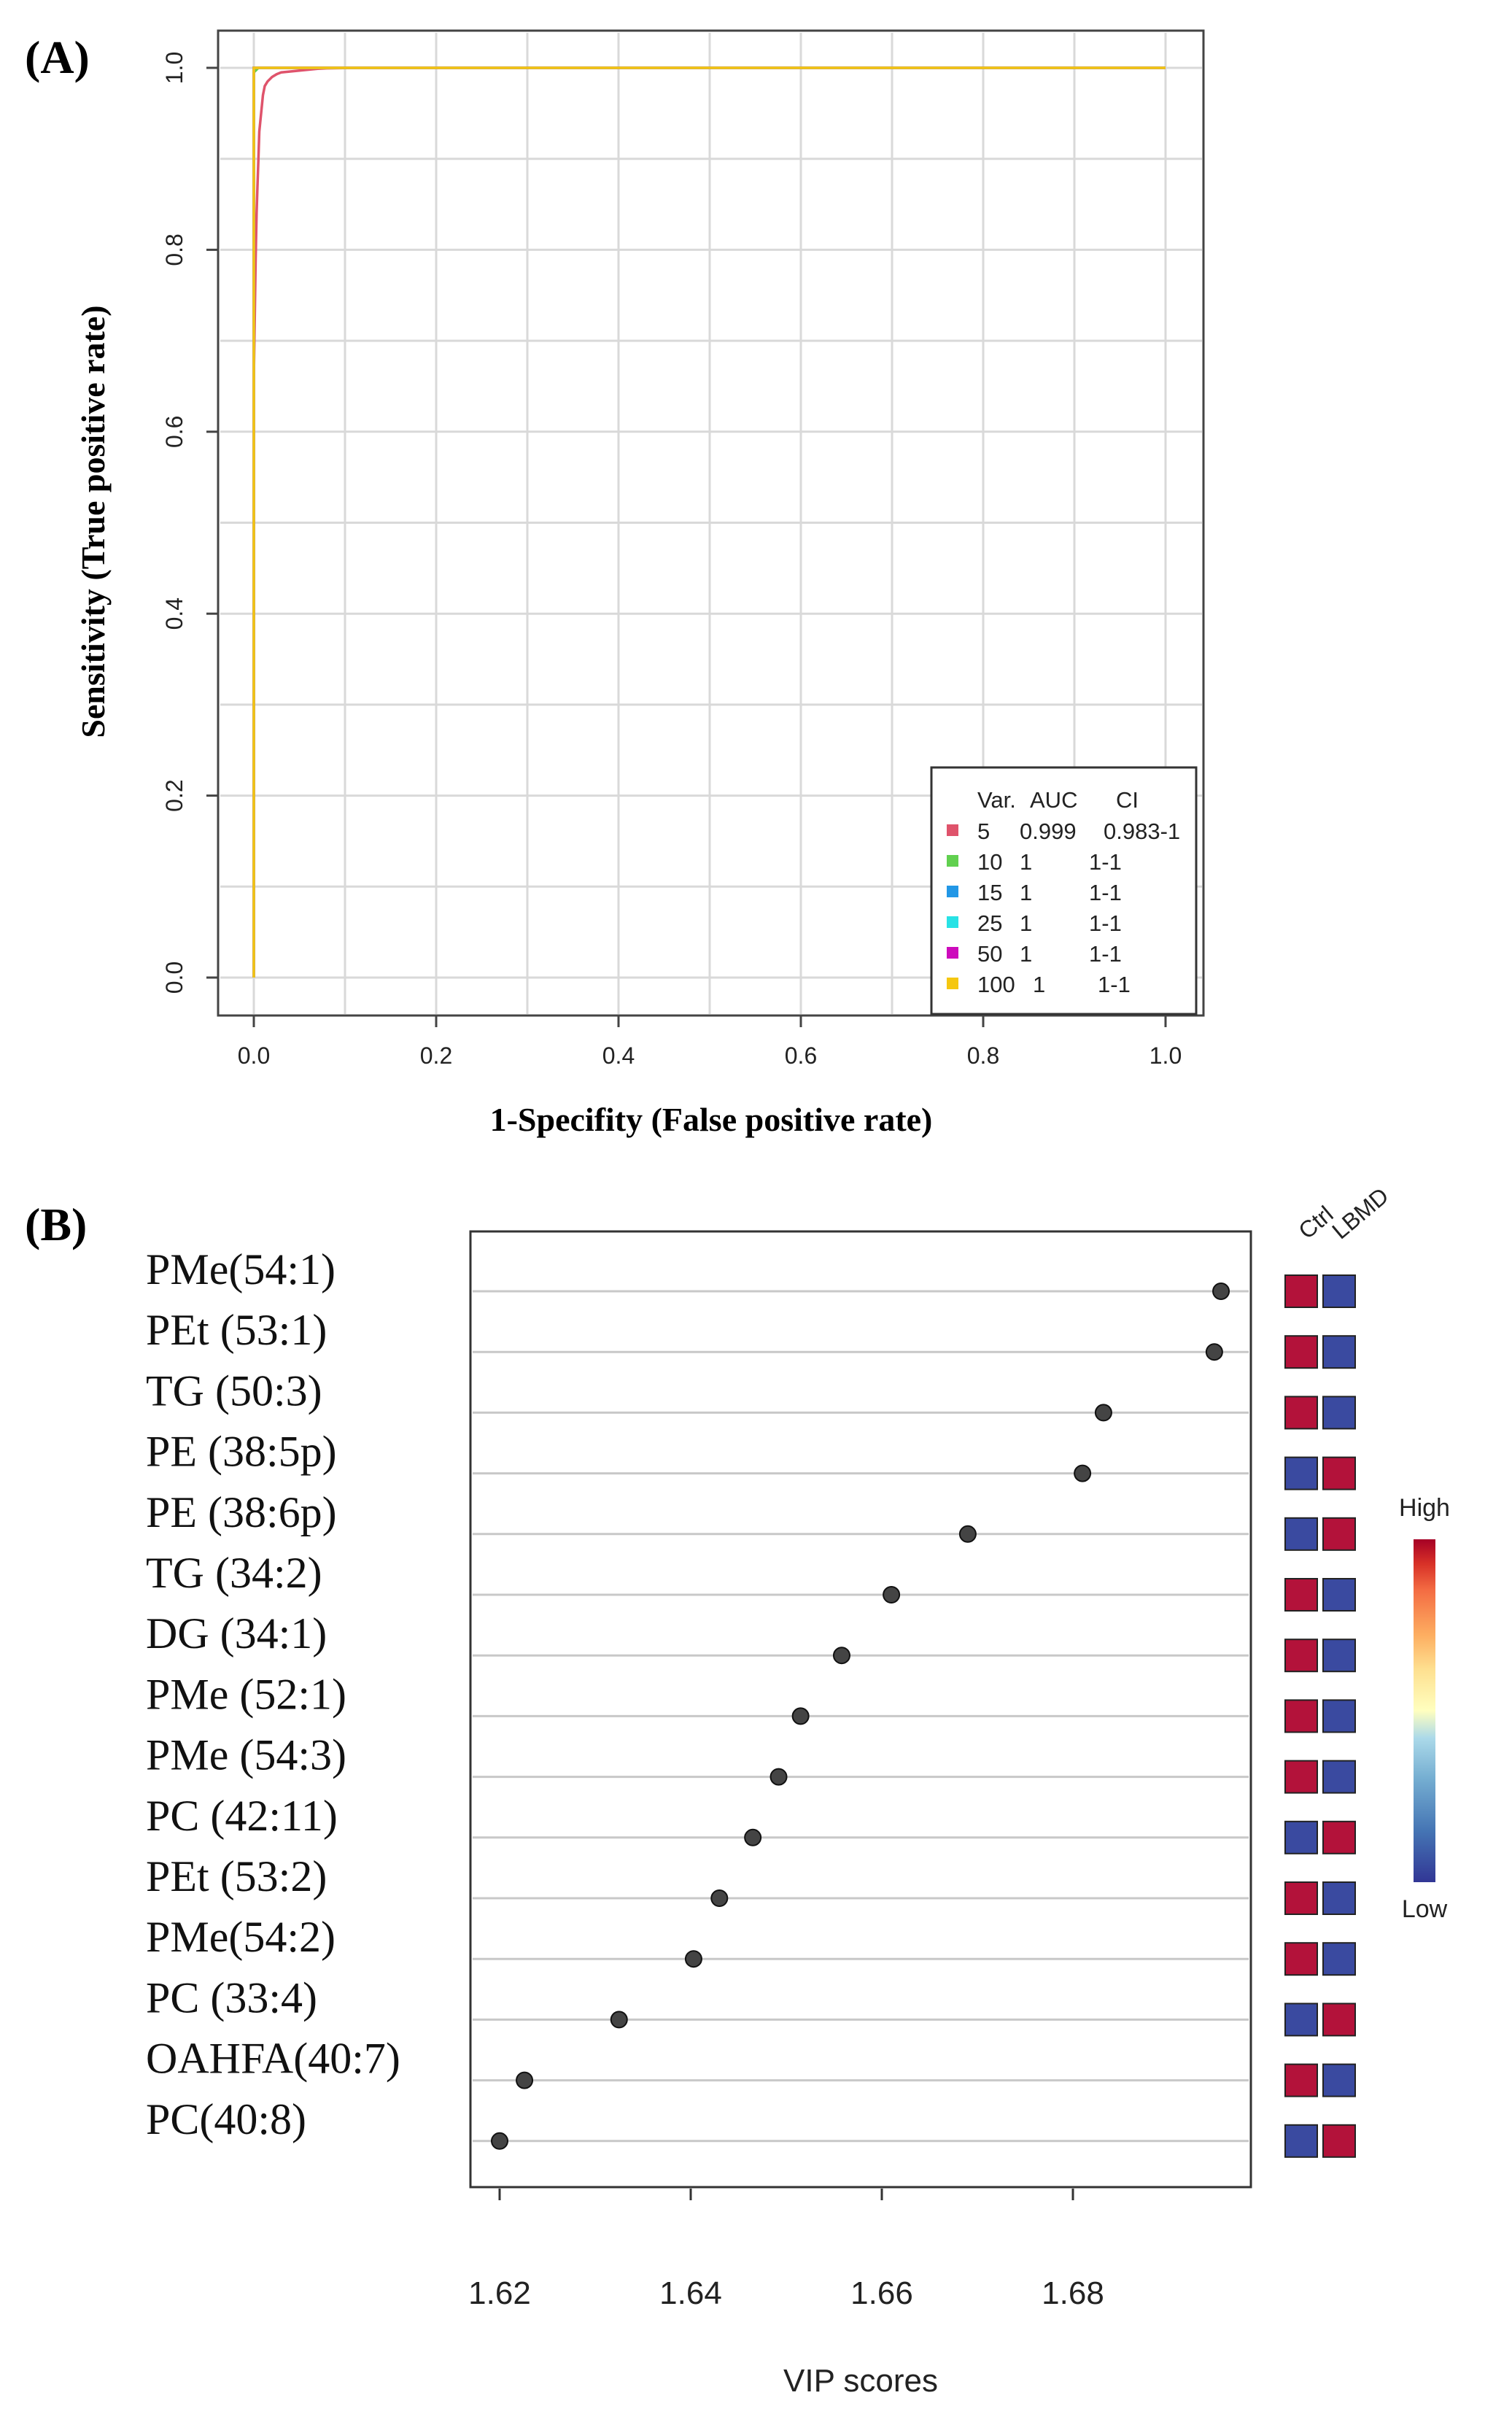 This screenshot has height=2414, width=1512. Describe the element at coordinates (861, 2381) in the screenshot. I see `vip-x-axis-title: VIP scores` at that location.